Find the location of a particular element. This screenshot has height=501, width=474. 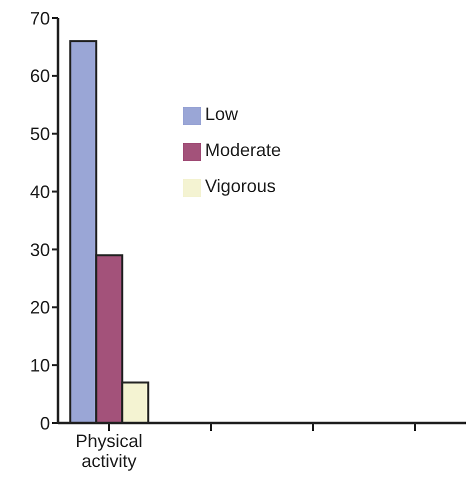

y-tick-label: 20 is located at coordinates (40, 308).